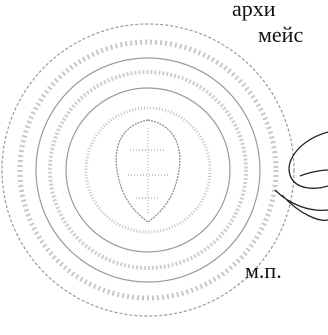 The height and width of the screenshot is (335, 328). Describe the element at coordinates (281, 34) in the screenshot. I see `text-line: мейс` at that location.